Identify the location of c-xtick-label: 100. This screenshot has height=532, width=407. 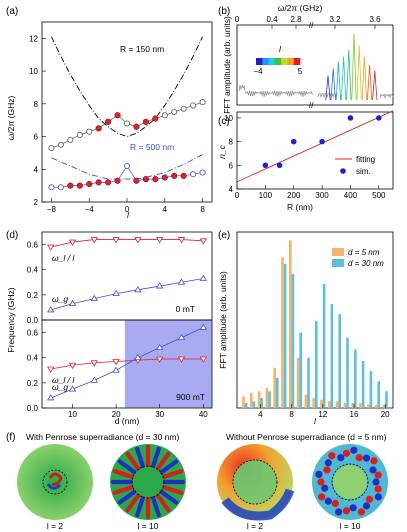
(266, 195).